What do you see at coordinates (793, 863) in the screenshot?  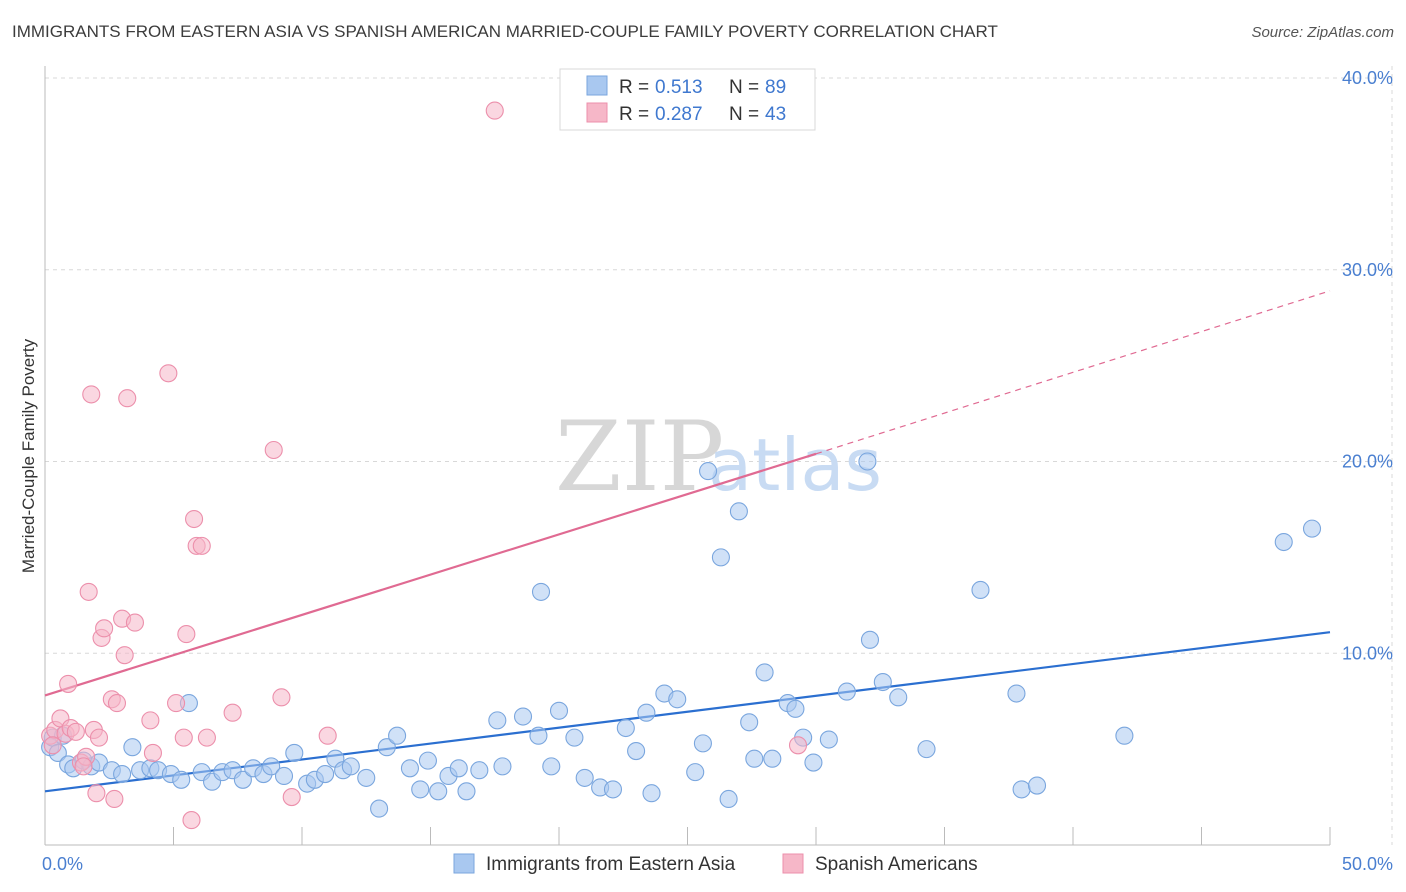 I see `bottom-legend-swatch-pink` at bounding box center [793, 863].